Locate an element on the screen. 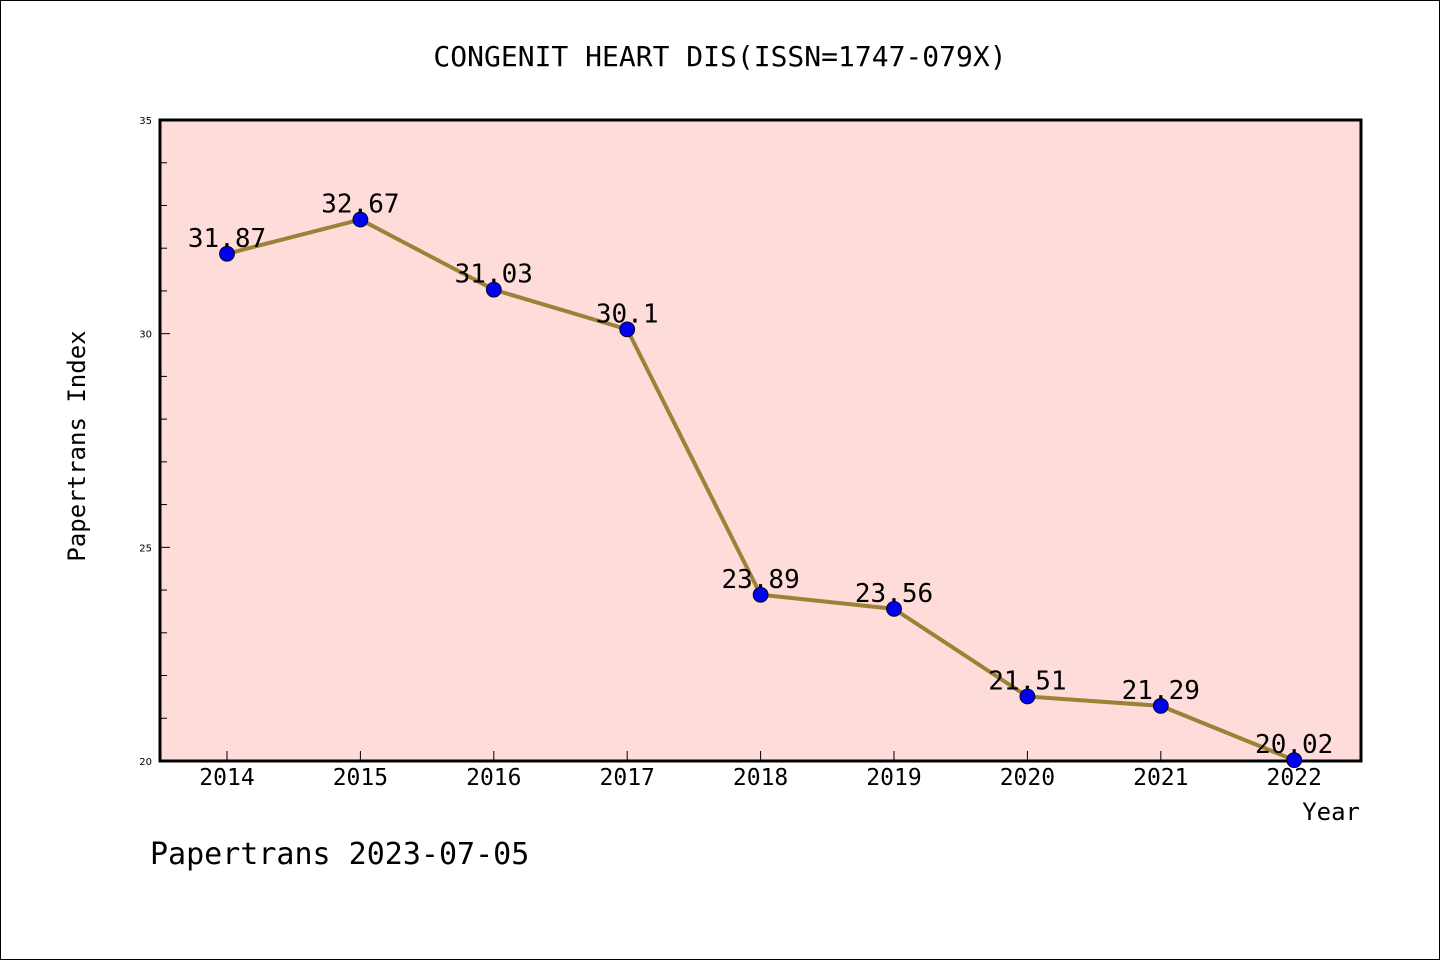 Image resolution: width=1440 pixels, height=960 pixels. y-tick-label: 35 is located at coordinates (145, 121).